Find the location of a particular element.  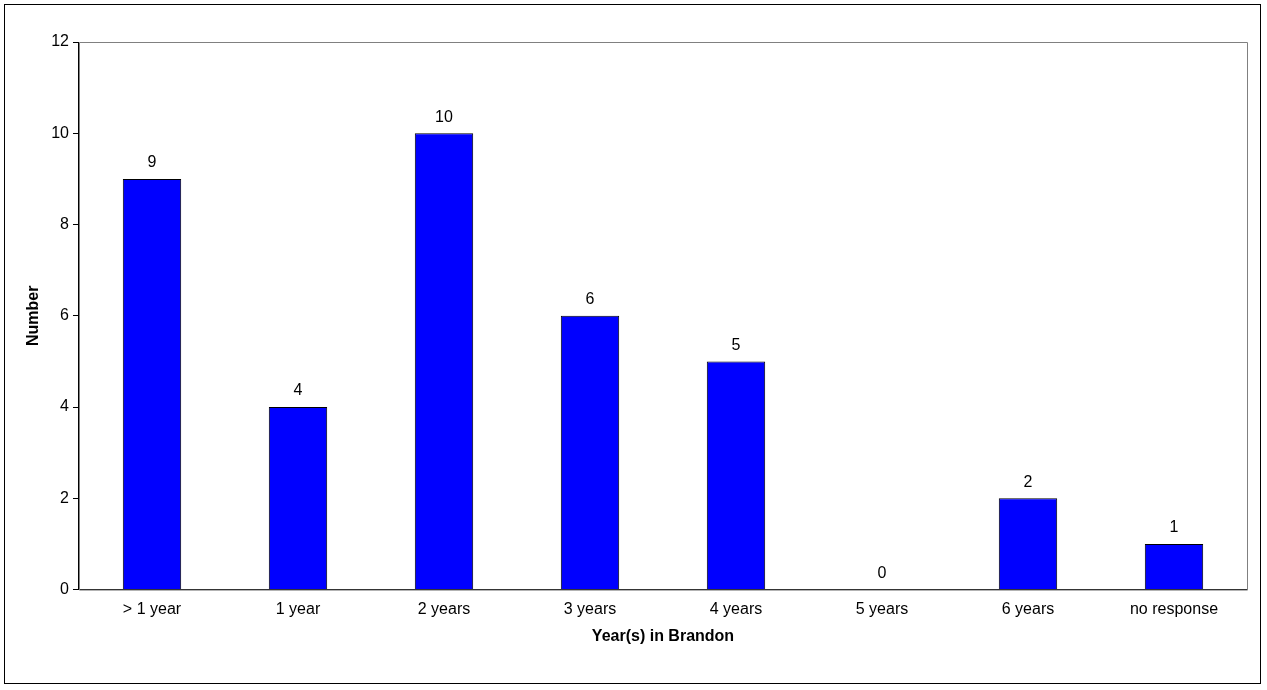

x-tick-label: 1 year is located at coordinates (298, 608).